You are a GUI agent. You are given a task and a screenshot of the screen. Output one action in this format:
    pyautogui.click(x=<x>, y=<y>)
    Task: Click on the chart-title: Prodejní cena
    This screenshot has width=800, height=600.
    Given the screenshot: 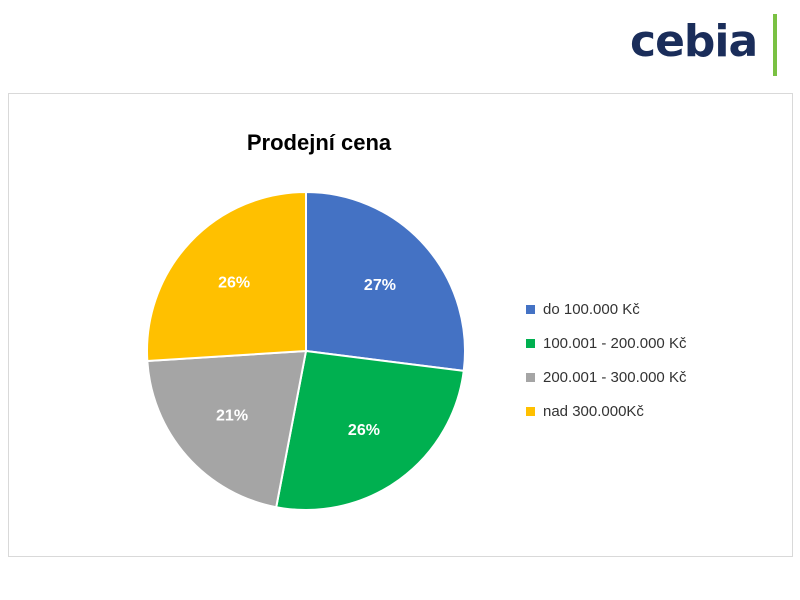 What is the action you would take?
    pyautogui.click(x=319, y=142)
    